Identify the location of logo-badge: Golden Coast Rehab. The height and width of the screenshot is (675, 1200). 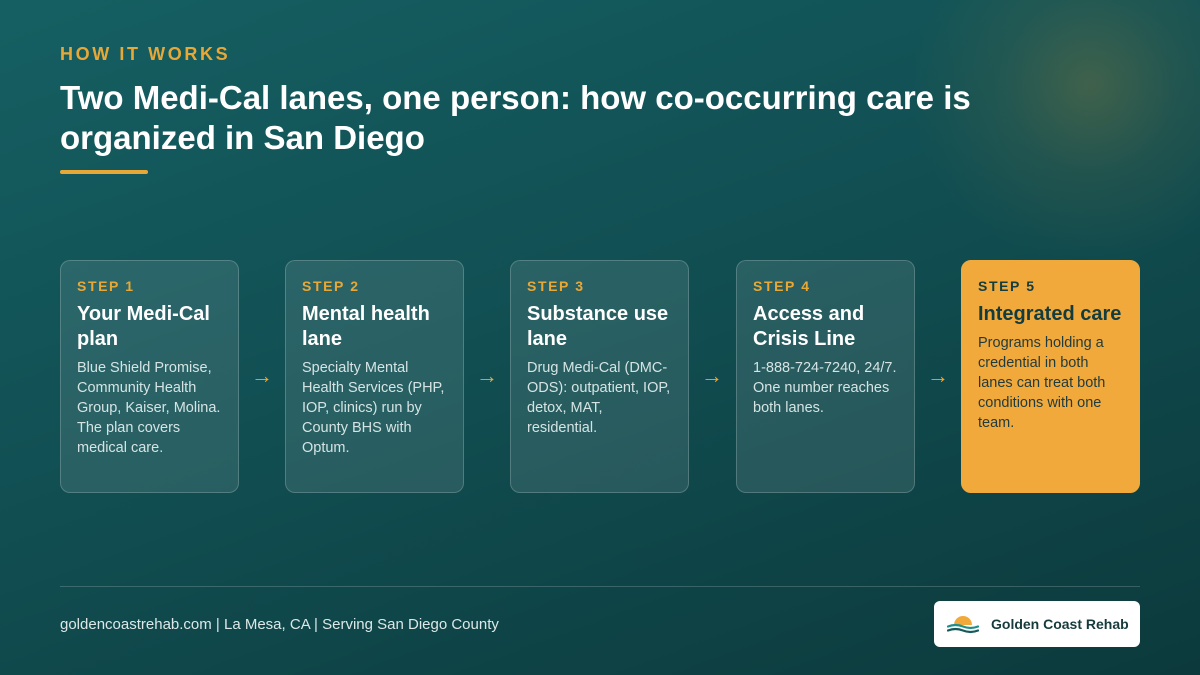
(1037, 624).